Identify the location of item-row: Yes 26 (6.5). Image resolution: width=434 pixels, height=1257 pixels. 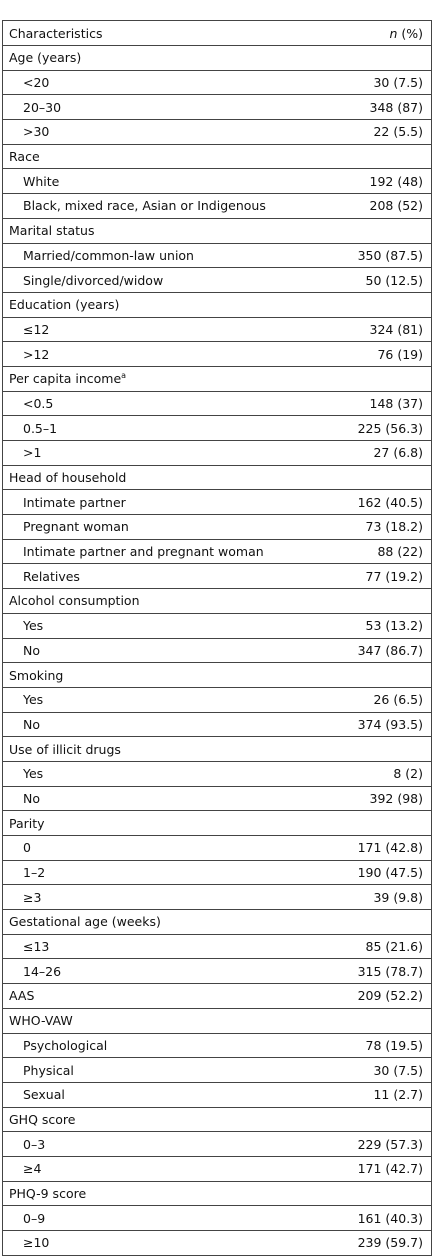
(217, 699).